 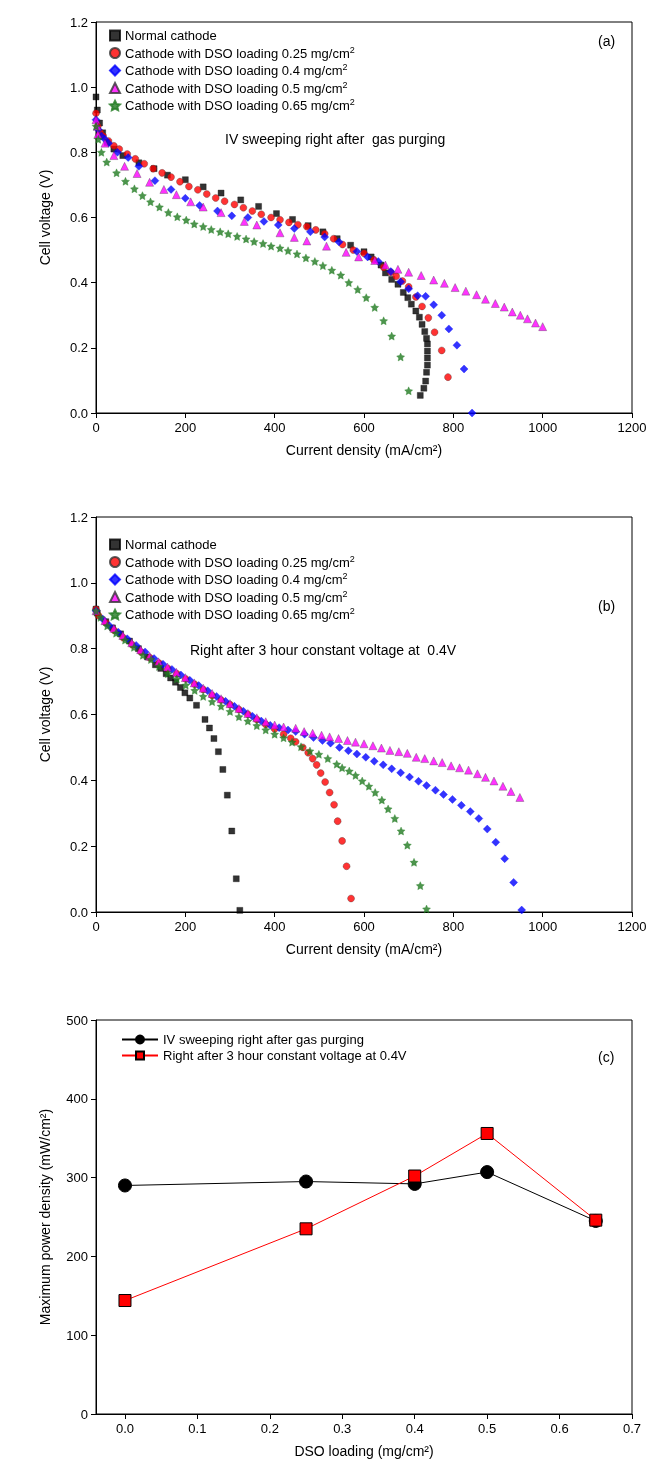 What do you see at coordinates (45, 1217) in the screenshot?
I see `y-axis-title: Maximum power density (mW/cm²)` at bounding box center [45, 1217].